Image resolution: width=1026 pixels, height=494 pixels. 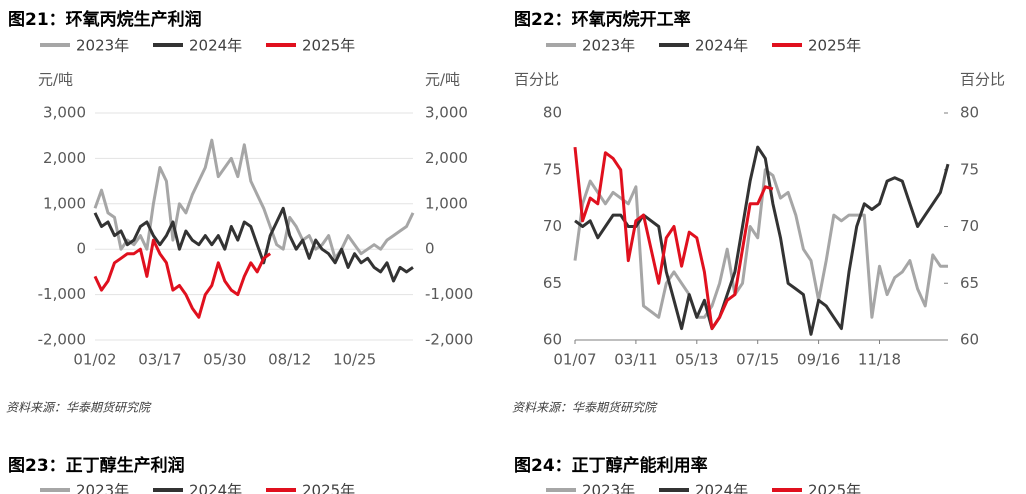 I want to click on y2-tick-label: 80, so click(x=969, y=113).